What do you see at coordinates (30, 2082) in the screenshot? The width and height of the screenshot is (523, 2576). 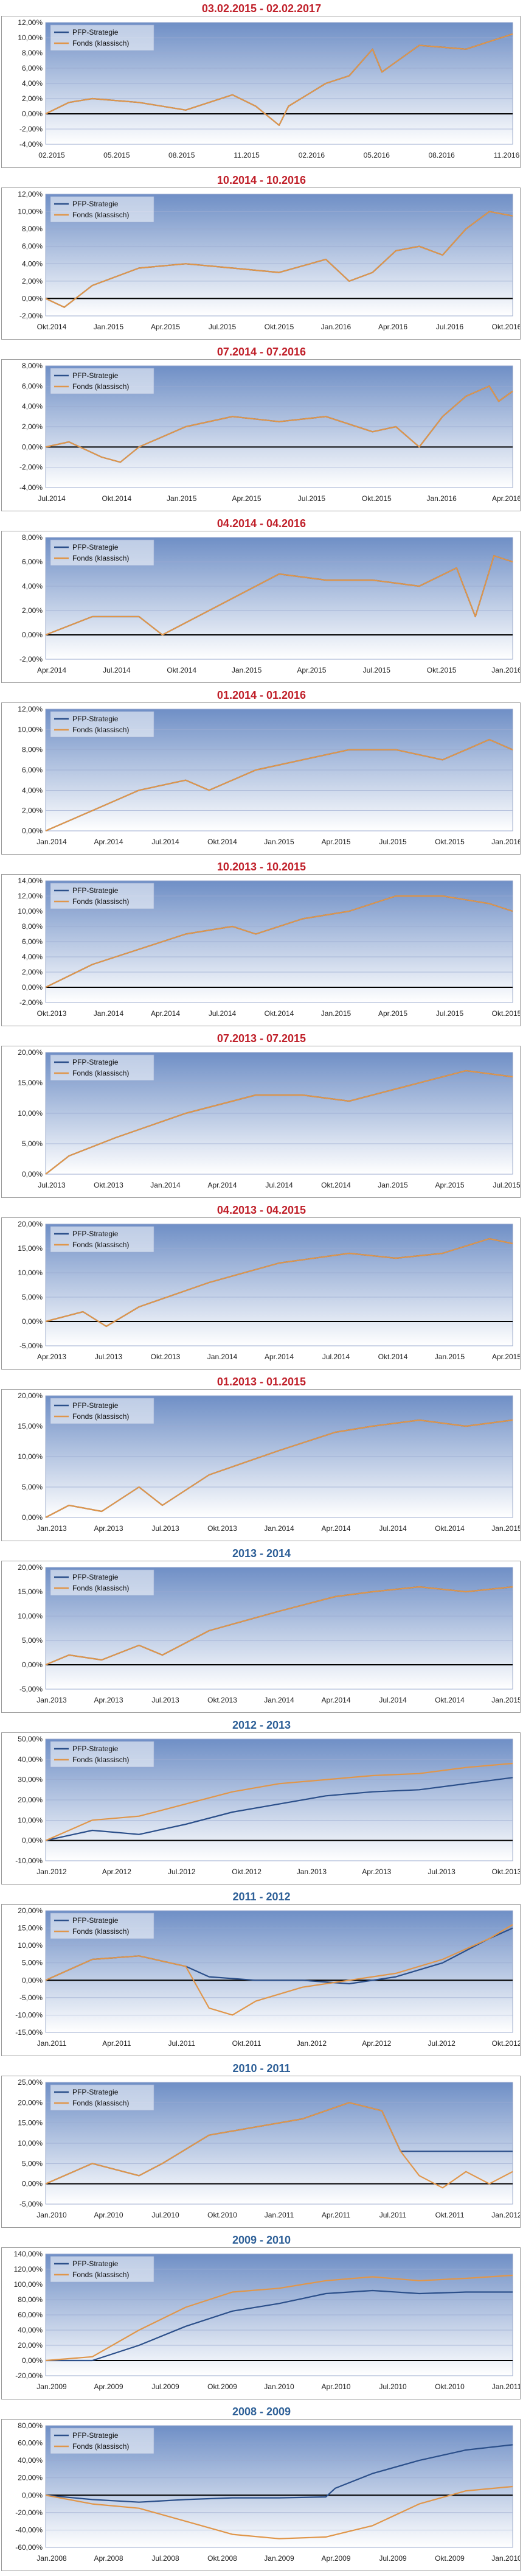 I see `y-tick-label: 25,00%` at bounding box center [30, 2082].